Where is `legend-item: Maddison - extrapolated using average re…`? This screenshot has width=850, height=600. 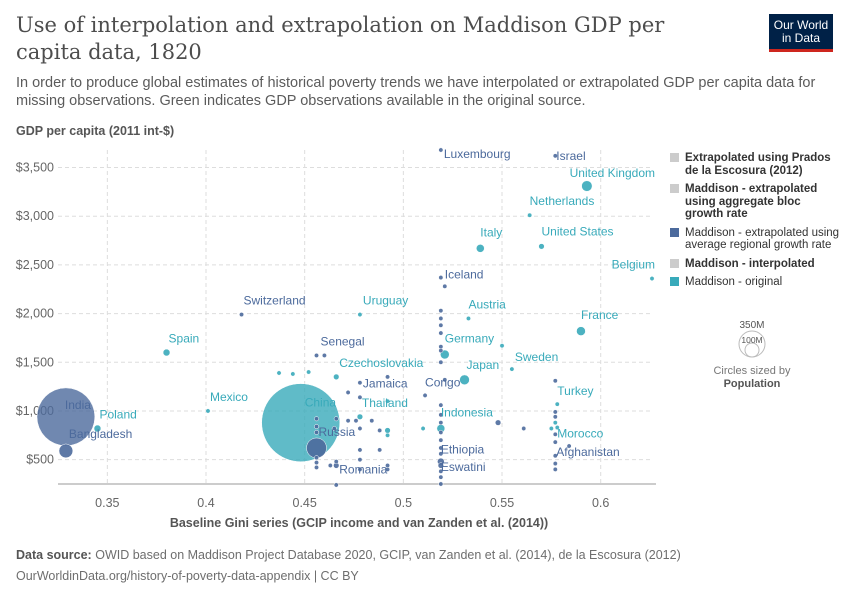 legend-item: Maddison - extrapolated using average re… is located at coordinates (755, 239).